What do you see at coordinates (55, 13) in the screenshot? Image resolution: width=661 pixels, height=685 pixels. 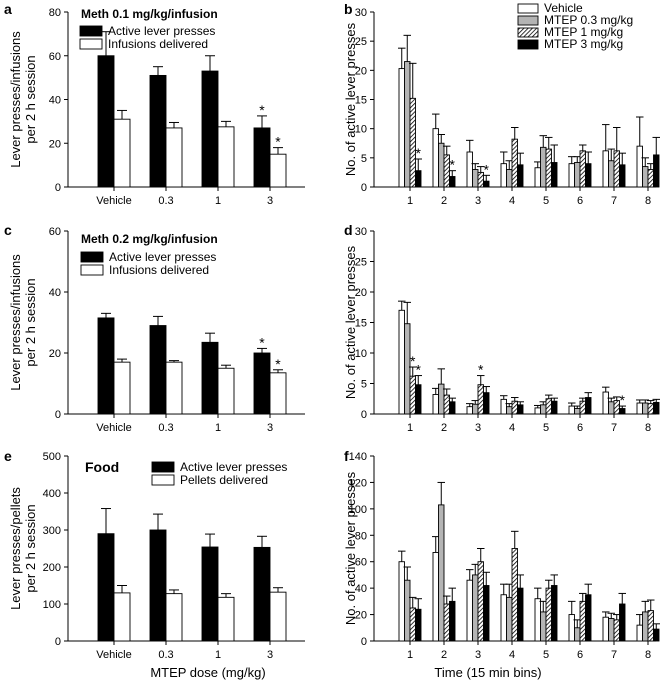 I see `y-tick-label: 80` at bounding box center [55, 13].